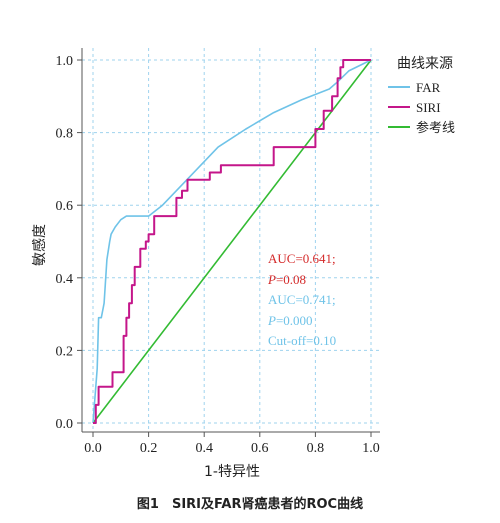  Describe the element at coordinates (428, 107) in the screenshot. I see `legend-label-1: SIRI` at that location.